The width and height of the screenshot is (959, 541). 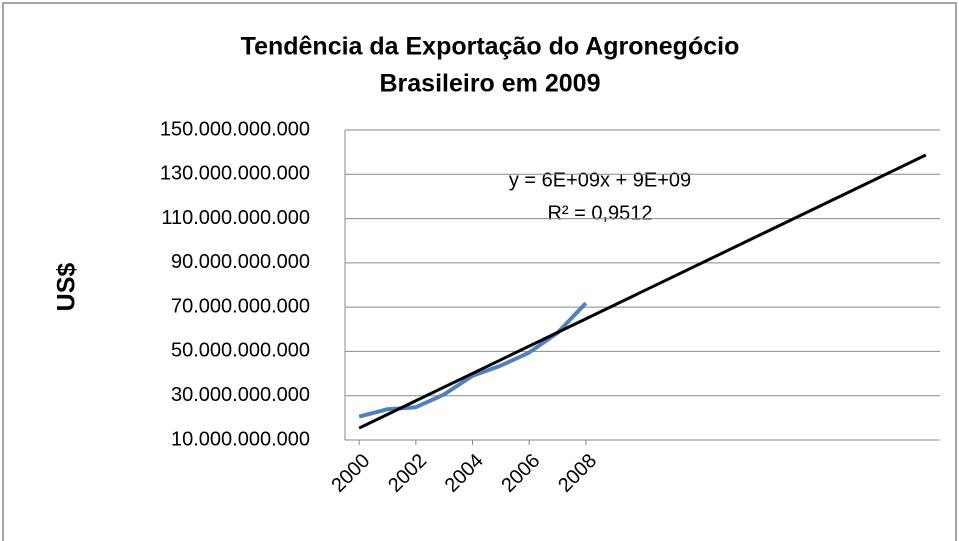 What do you see at coordinates (240, 395) in the screenshot?
I see `y-tick-label: 30.000.000.000` at bounding box center [240, 395].